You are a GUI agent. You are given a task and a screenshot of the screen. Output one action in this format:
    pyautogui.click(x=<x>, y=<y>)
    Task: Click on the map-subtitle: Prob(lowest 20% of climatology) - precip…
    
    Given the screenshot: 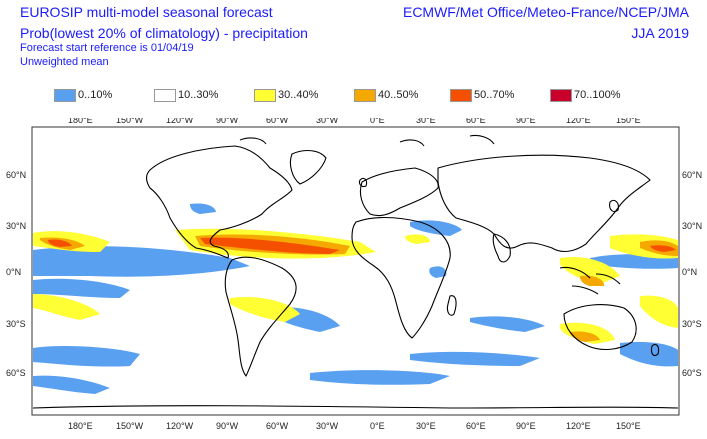 What is the action you would take?
    pyautogui.click(x=164, y=33)
    